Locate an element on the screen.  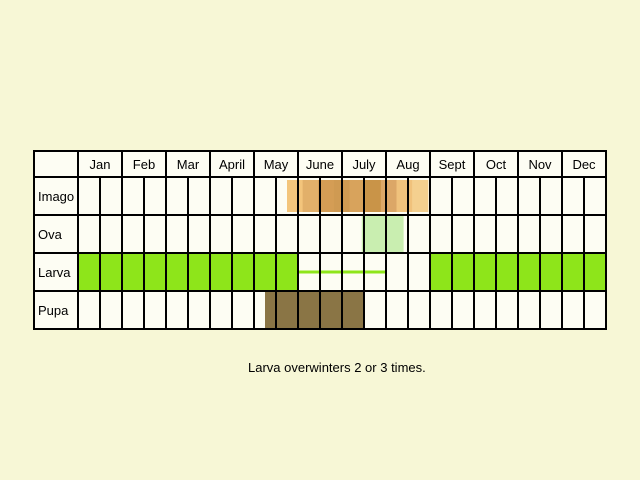
month-label: April is located at coordinates (232, 164).